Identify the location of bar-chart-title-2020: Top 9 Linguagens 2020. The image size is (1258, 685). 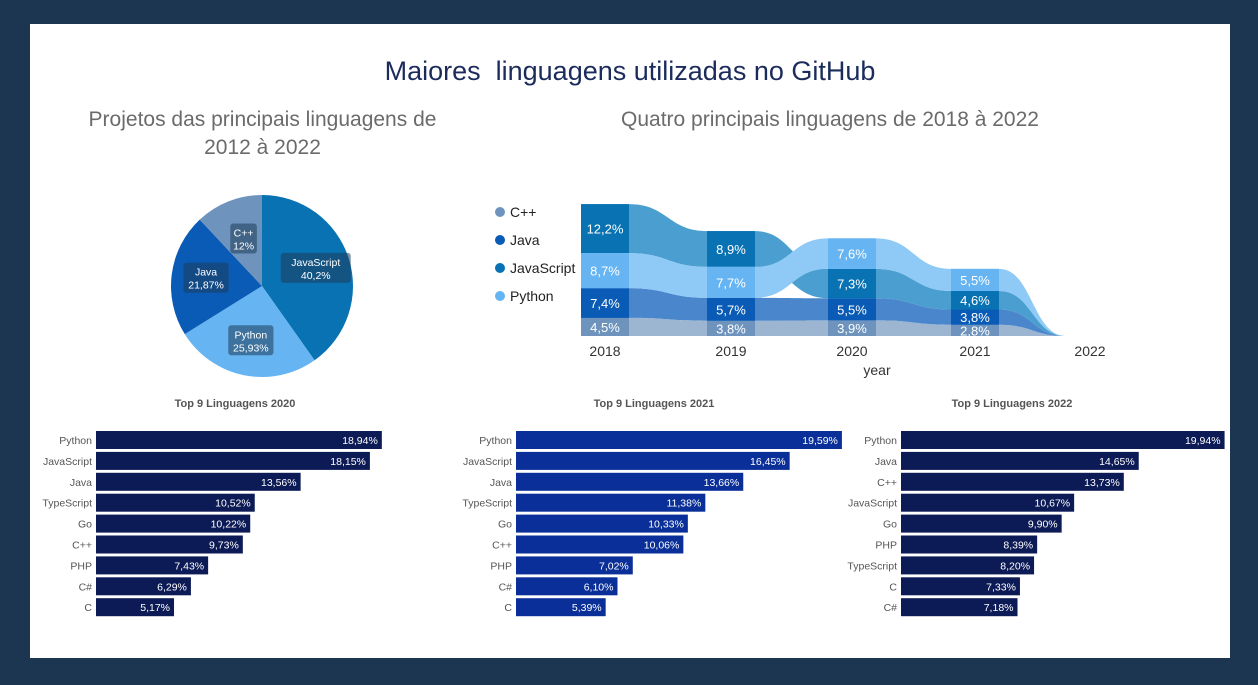
(235, 404).